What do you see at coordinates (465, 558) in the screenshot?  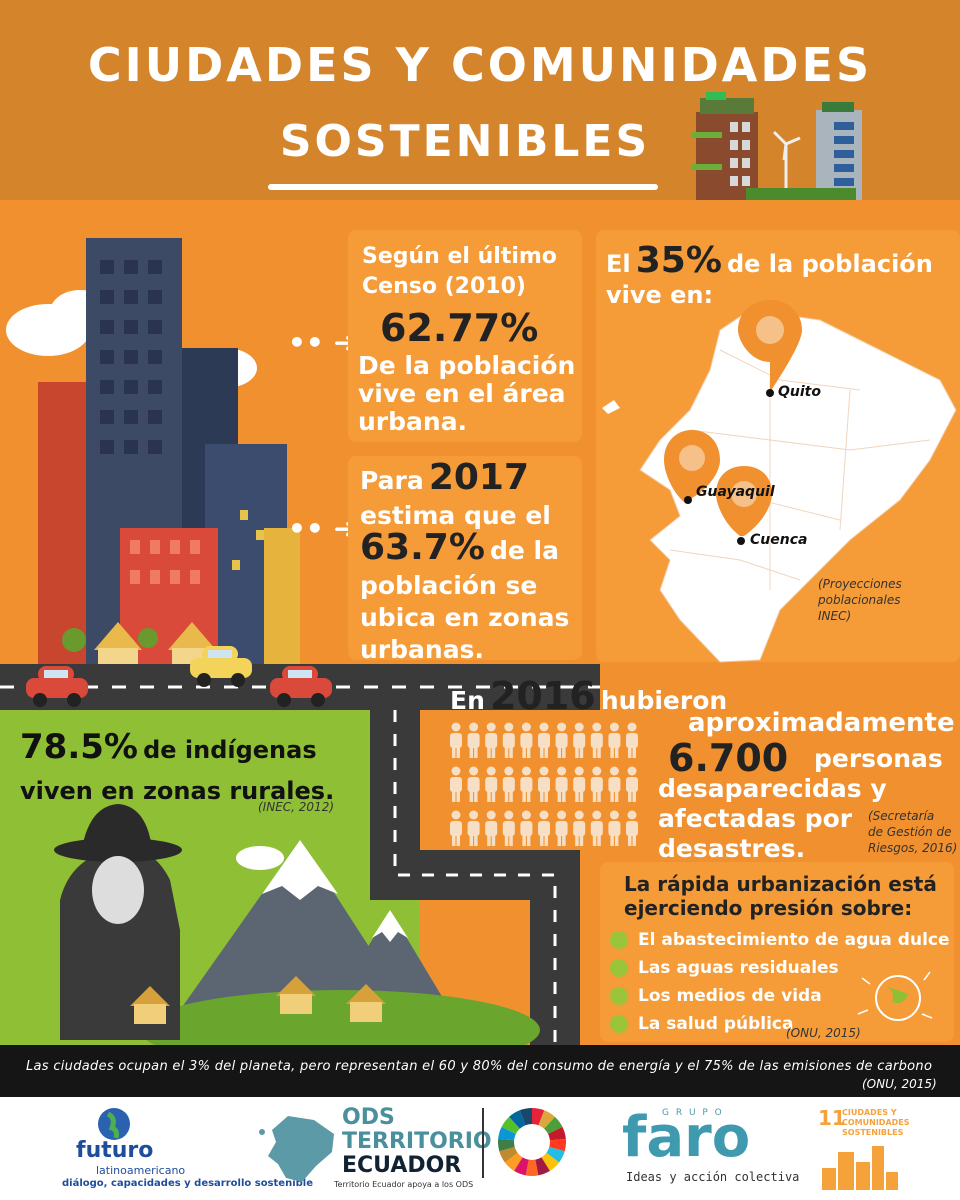 I see `projection-panel` at bounding box center [465, 558].